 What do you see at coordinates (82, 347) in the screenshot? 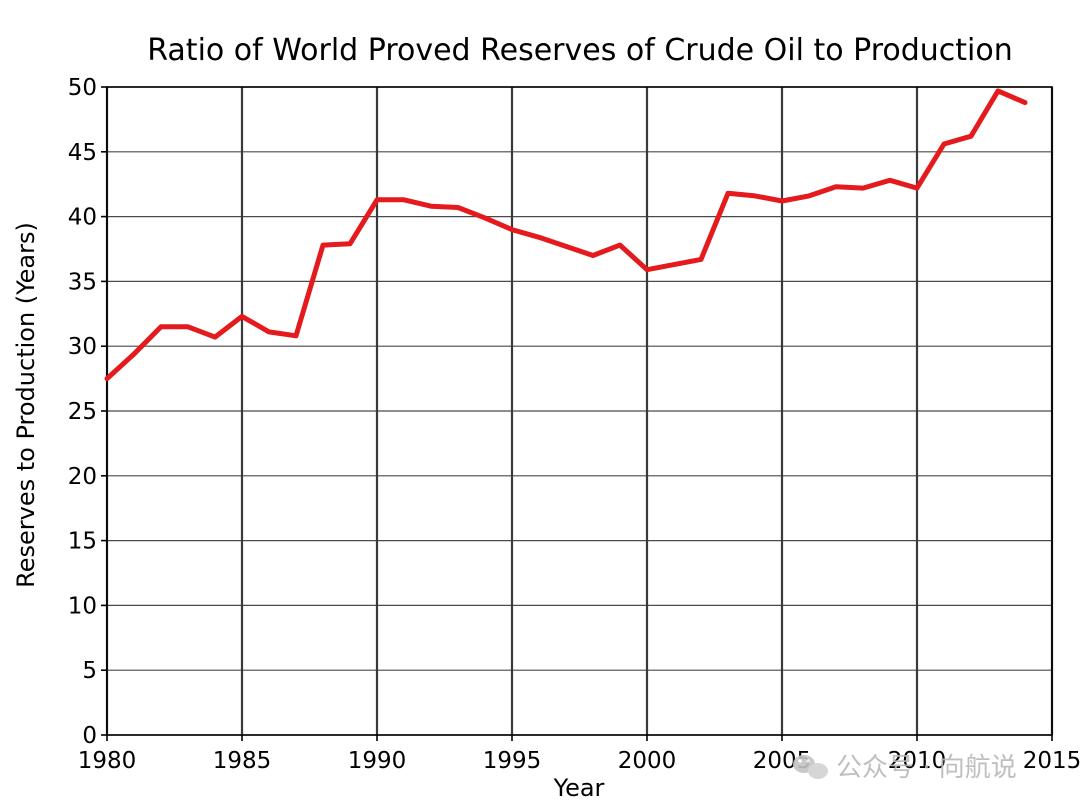
I see `y-tick-label: 30` at bounding box center [82, 347].